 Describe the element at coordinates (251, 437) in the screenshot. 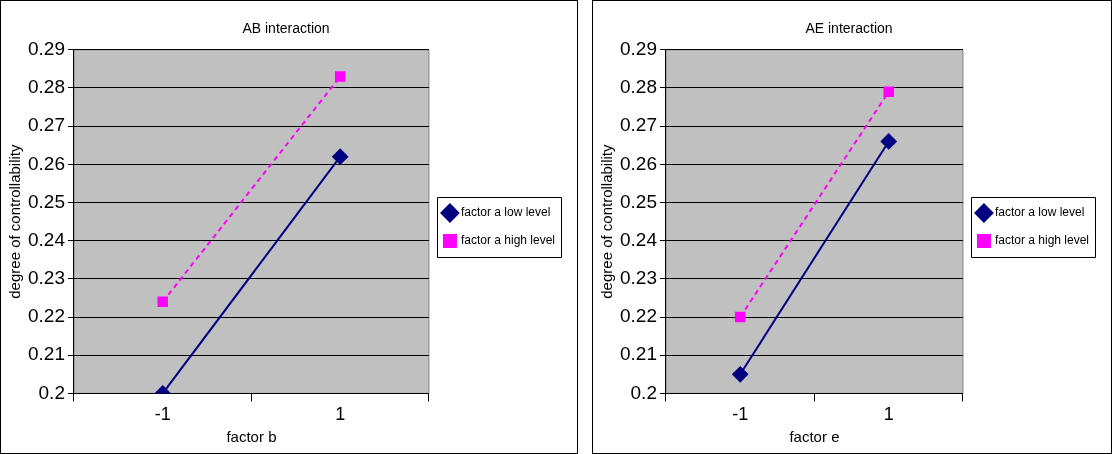

I see `x-axis-title: factor b` at that location.